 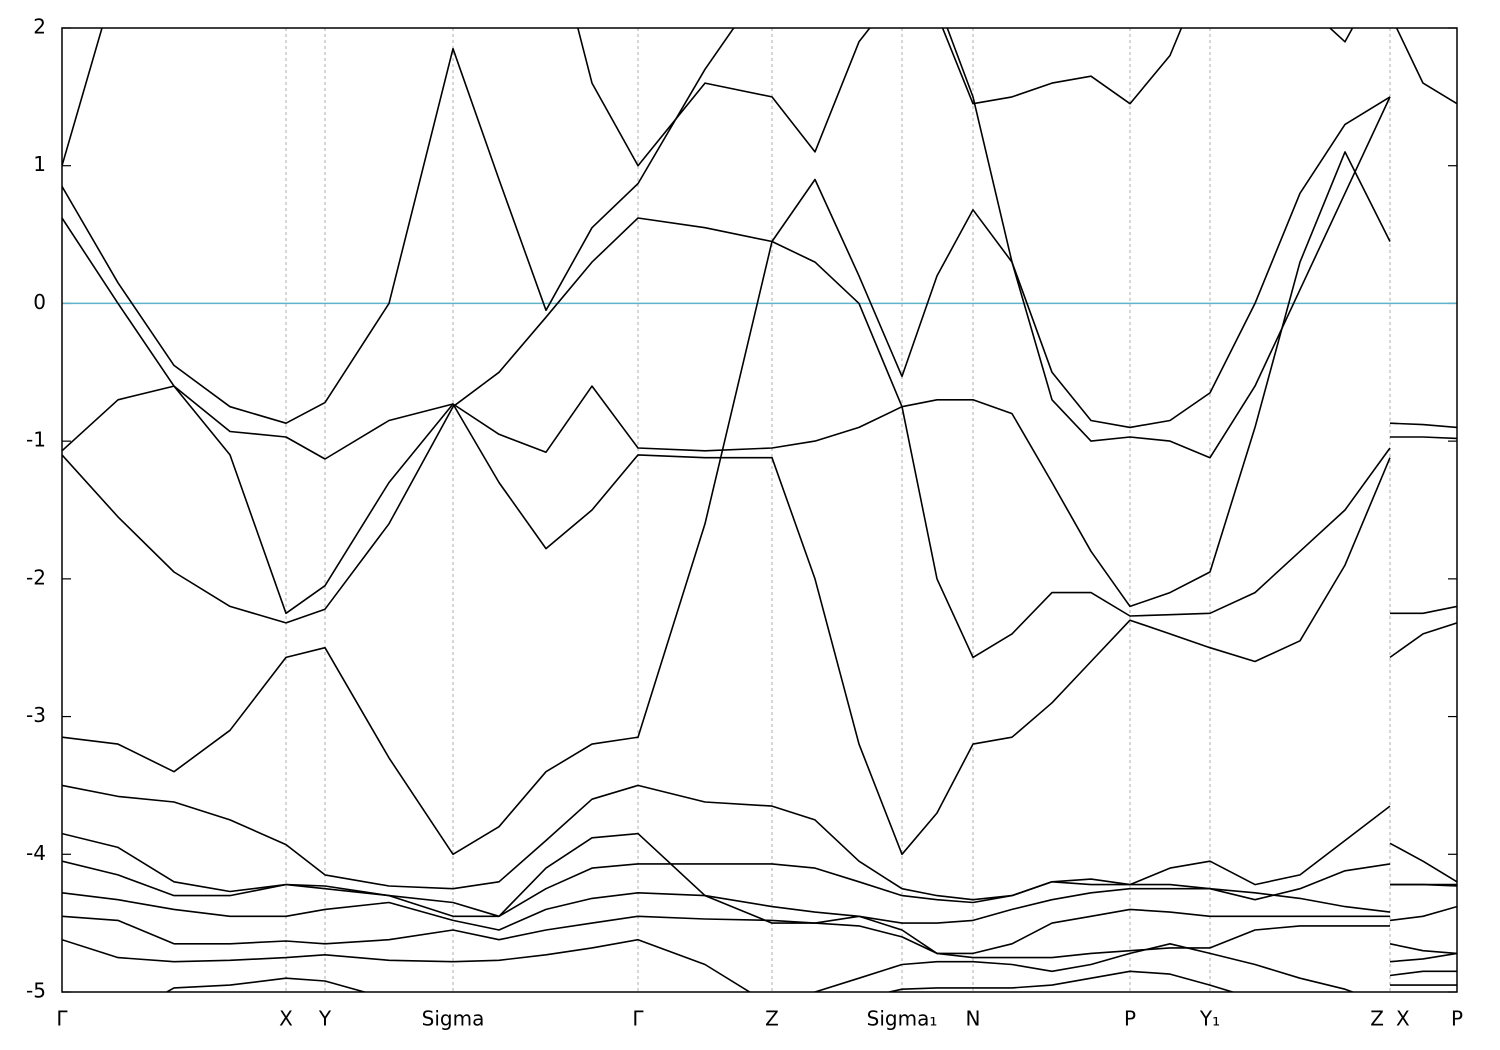 What do you see at coordinates (325, 1019) in the screenshot?
I see `x-tick-label: Y` at bounding box center [325, 1019].